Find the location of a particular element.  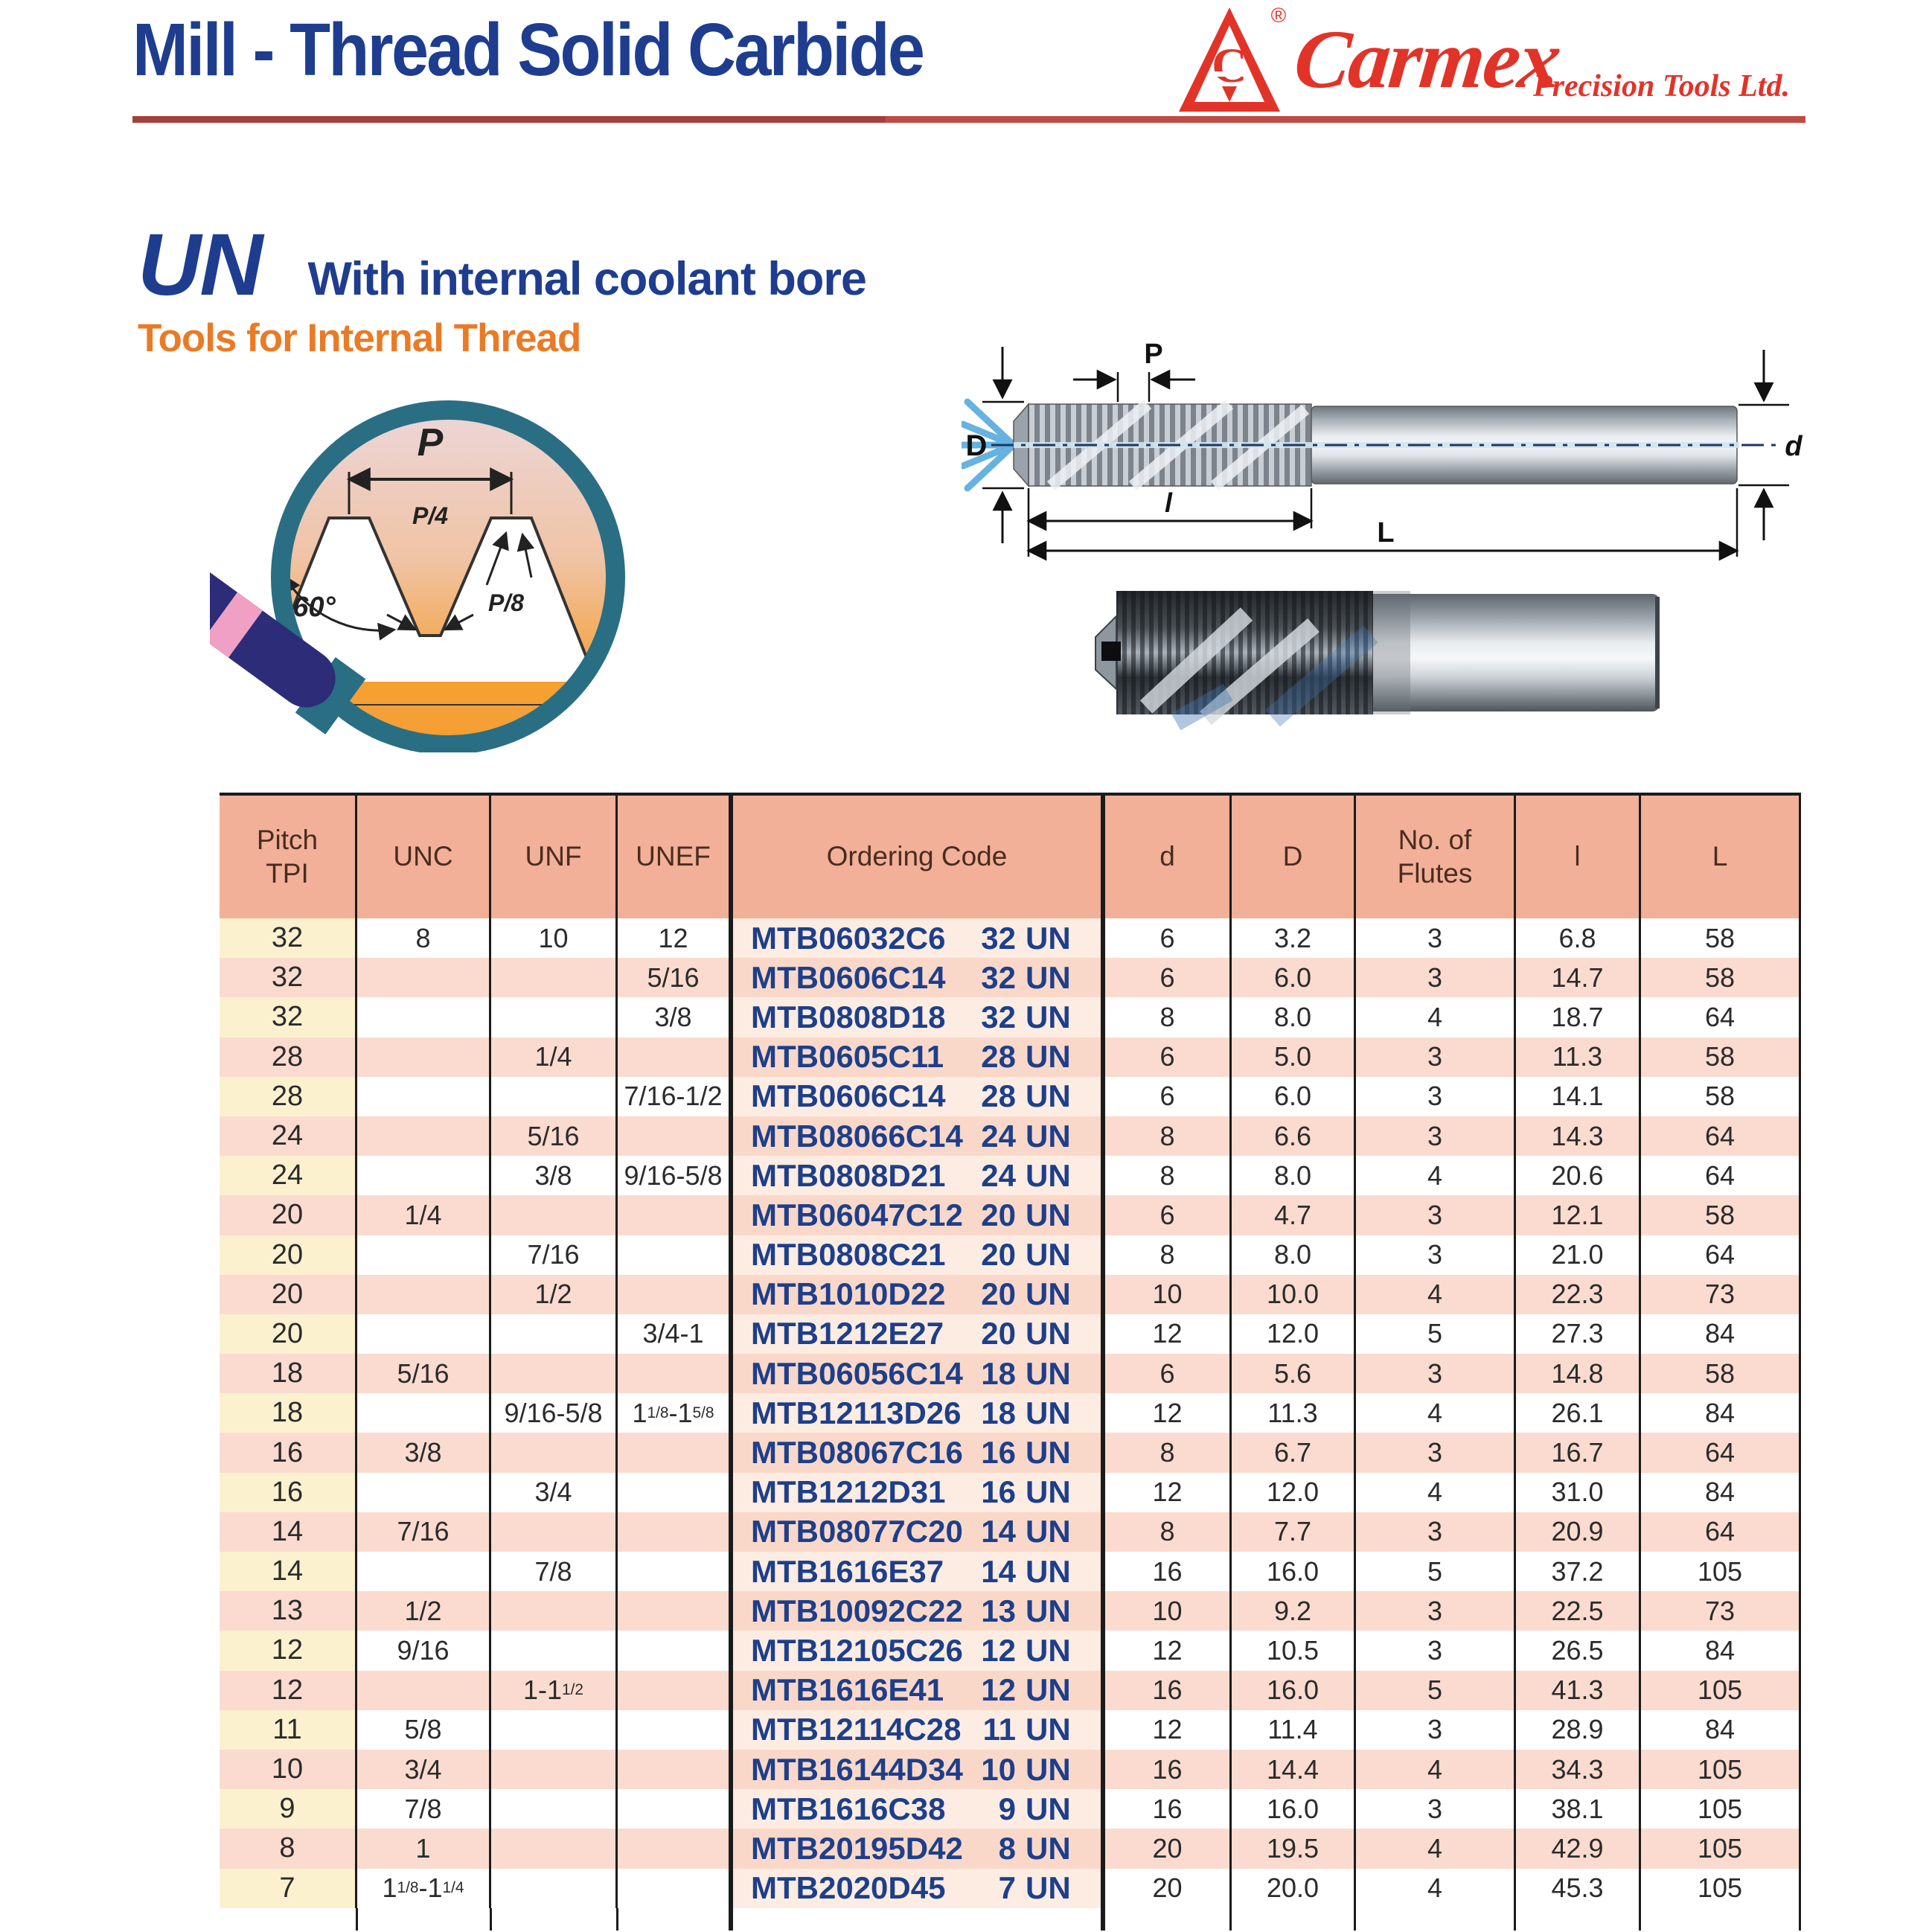

ordering-size-num: 13 is located at coordinates (998, 1610).